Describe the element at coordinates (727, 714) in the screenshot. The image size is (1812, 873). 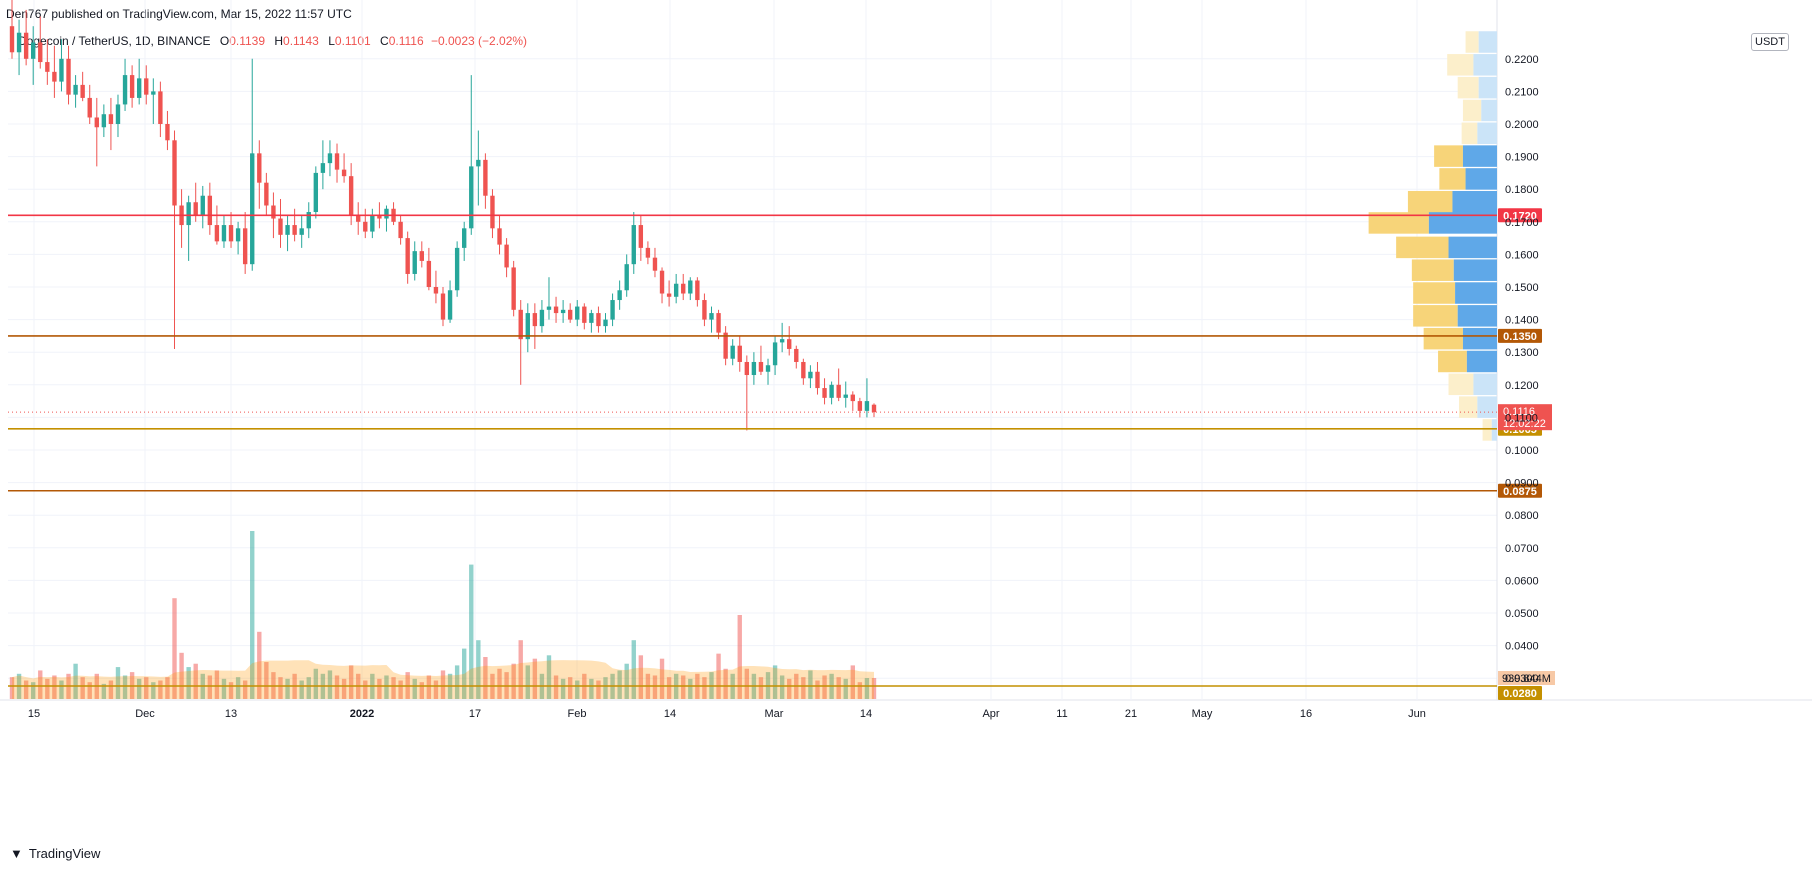
I see `time-axis: 15 Dec 13 2022 17 Feb 14 Mar 14 Apr 11 21 May 16 Jun` at that location.